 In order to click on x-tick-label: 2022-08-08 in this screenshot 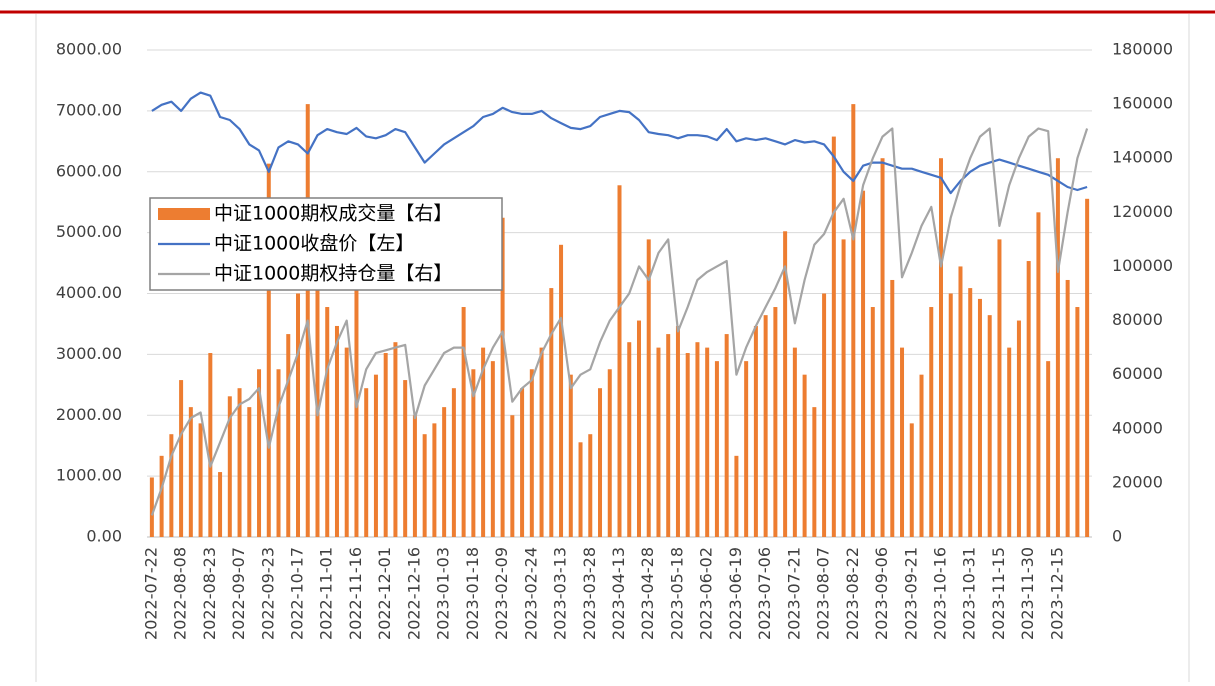, I will do `click(180, 593)`.